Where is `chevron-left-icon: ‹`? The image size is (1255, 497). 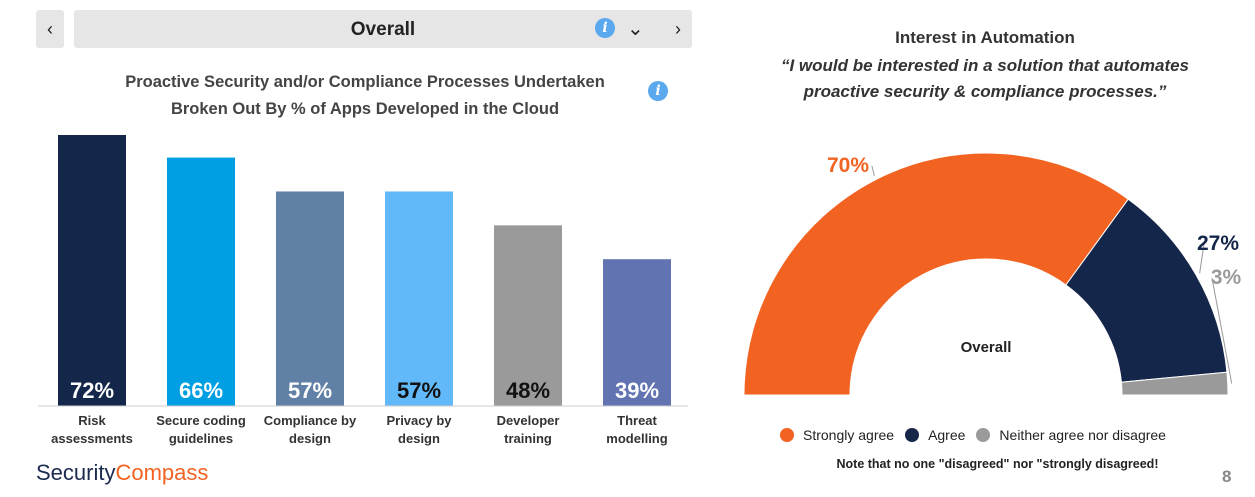
chevron-left-icon: ‹ is located at coordinates (50, 28).